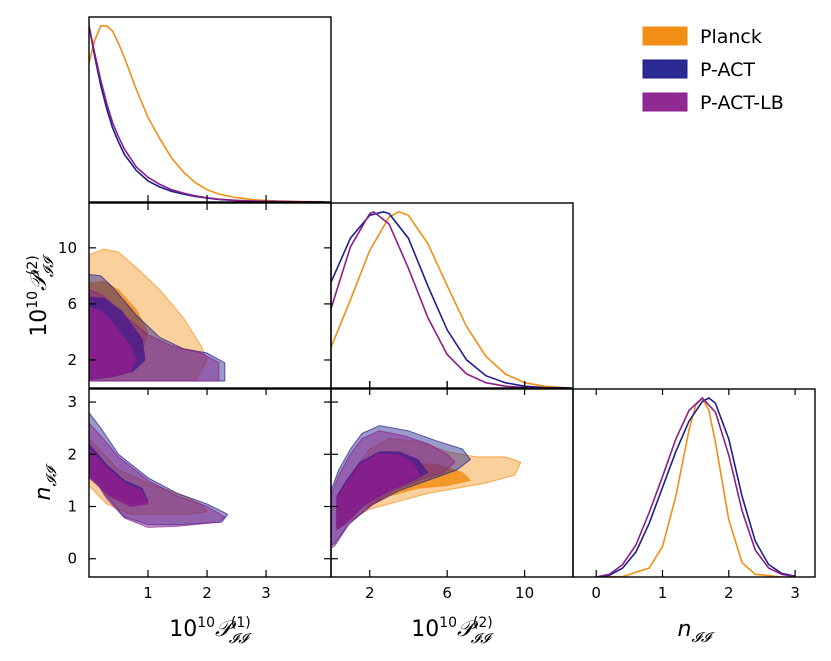 Image resolution: width=831 pixels, height=661 pixels. I want to click on legend-label-p-act: P-ACT, so click(727, 70).